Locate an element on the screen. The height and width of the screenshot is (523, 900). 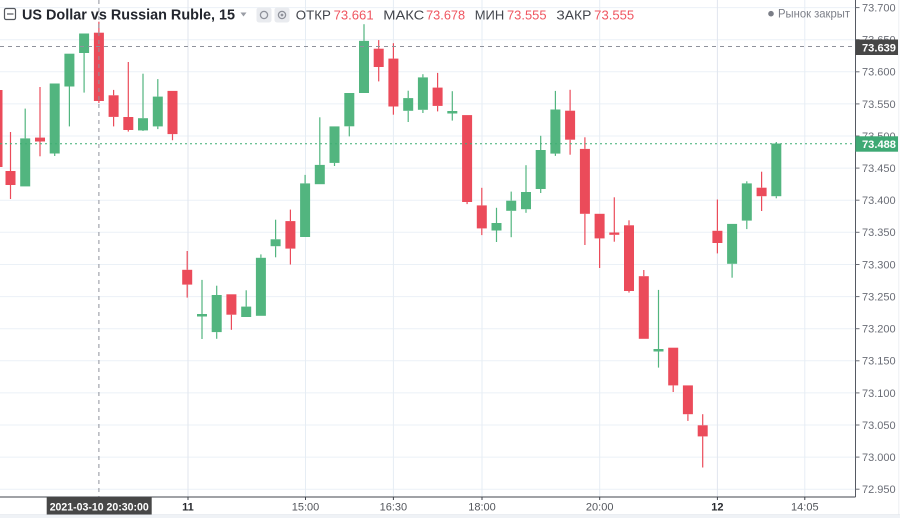
svg-text: ОТКР is located at coordinates (313, 15).